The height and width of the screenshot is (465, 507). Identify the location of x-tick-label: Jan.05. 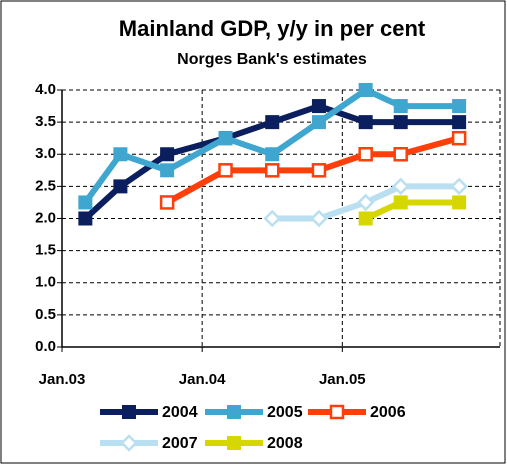
(342, 379).